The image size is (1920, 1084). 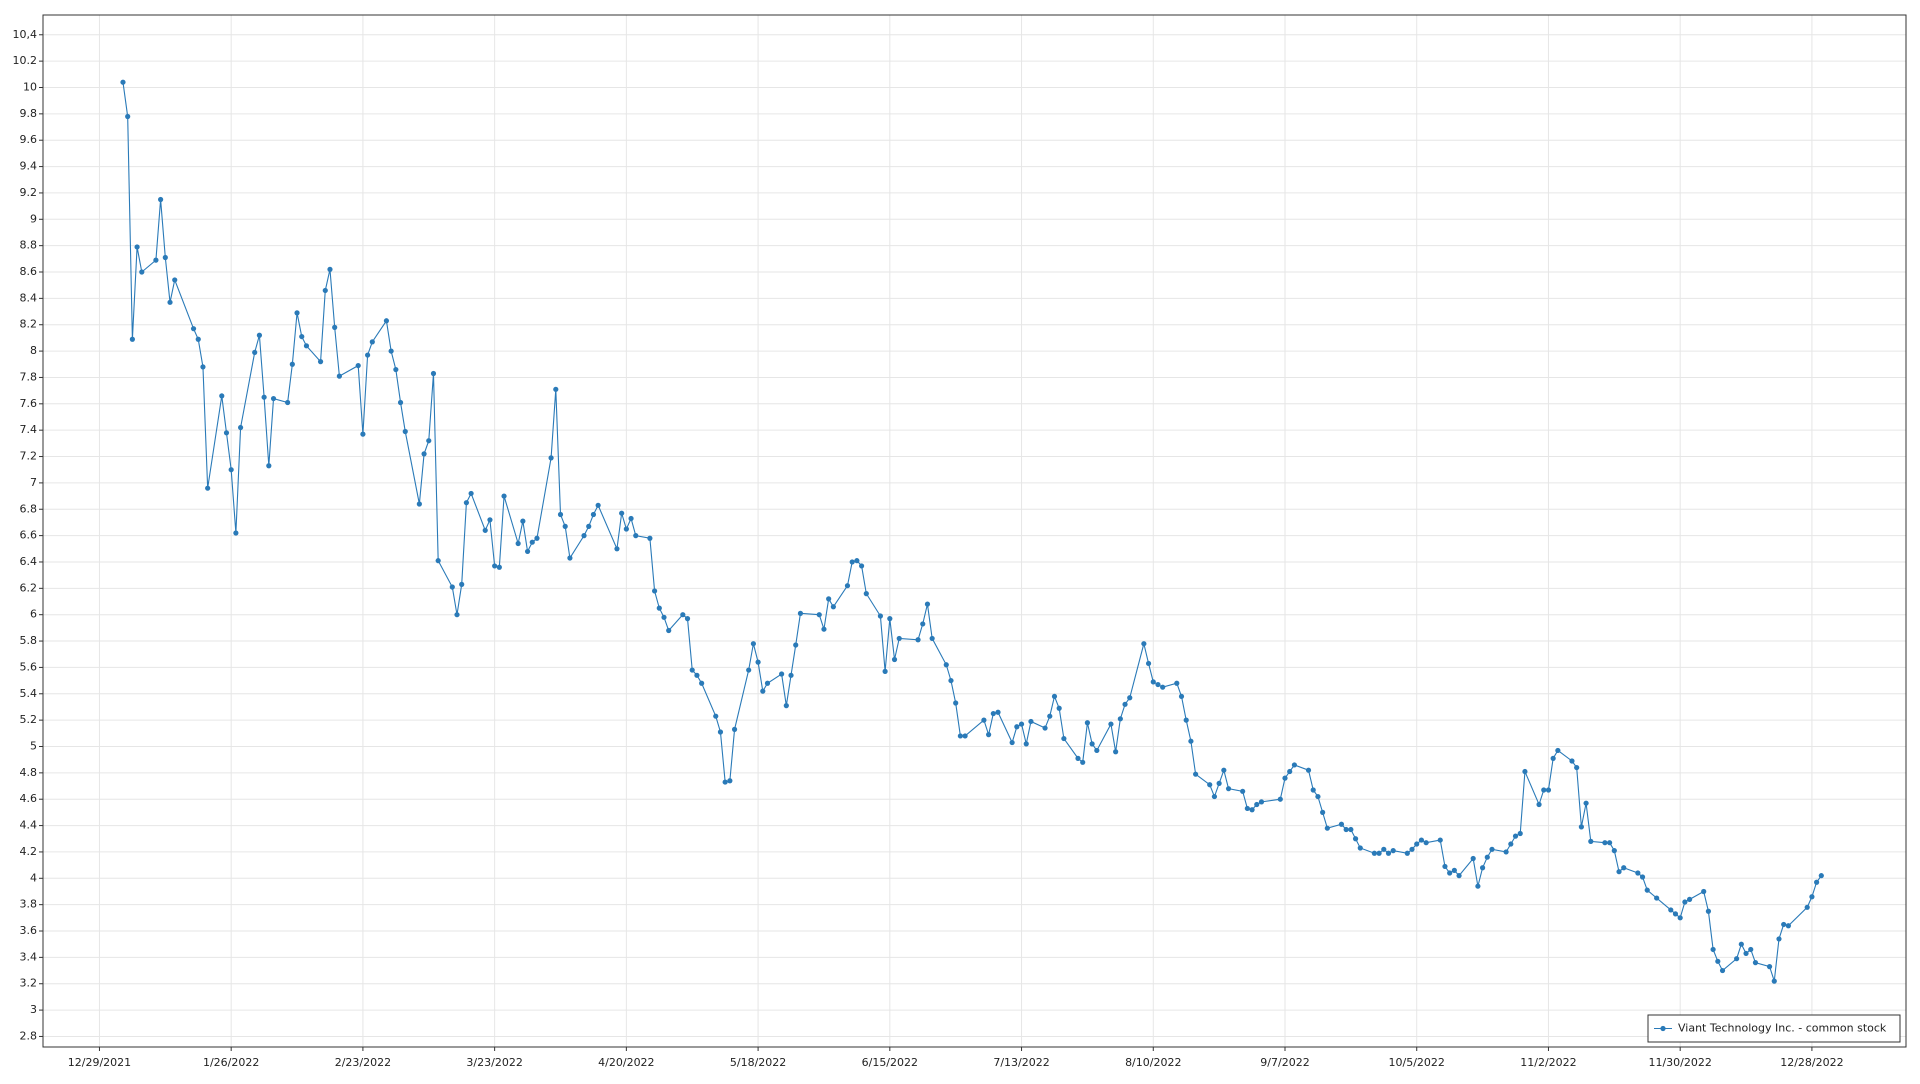 What do you see at coordinates (29, 271) in the screenshot?
I see `y-tick-label: 8.6` at bounding box center [29, 271].